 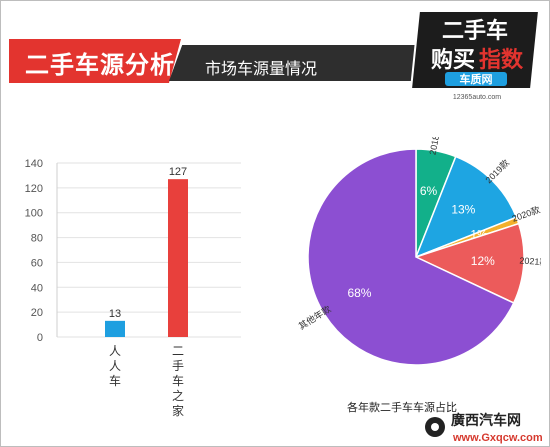 I want to click on page-subtitle: 市场车源量情况, so click(x=261, y=69).